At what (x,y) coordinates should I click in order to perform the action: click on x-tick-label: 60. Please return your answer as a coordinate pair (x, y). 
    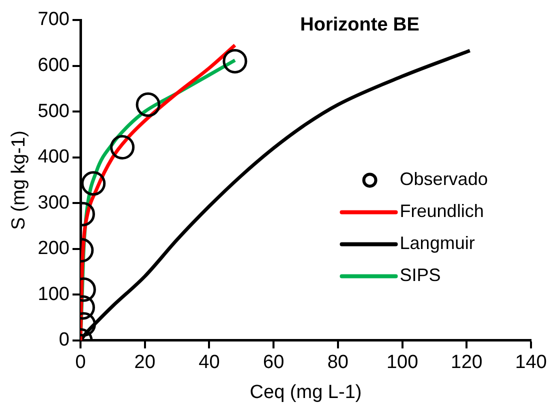
    Looking at the image, I should click on (273, 363).